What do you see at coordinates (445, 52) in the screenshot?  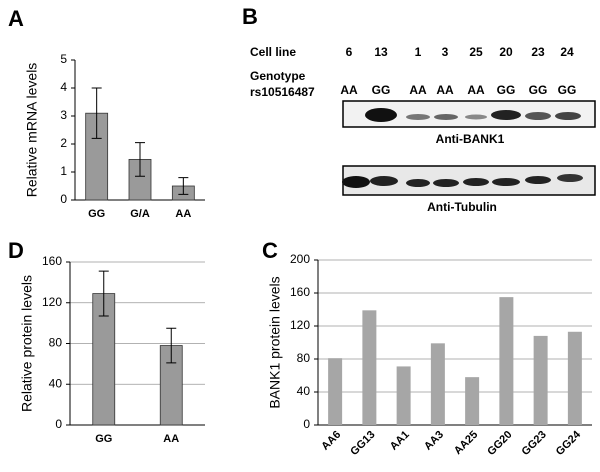 I see `cell-line: 3` at bounding box center [445, 52].